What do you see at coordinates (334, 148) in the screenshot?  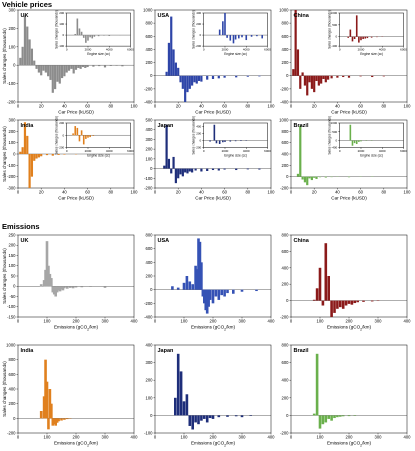 I see `panel-prices-brazil-inset-ytick-label: -400` at bounding box center [334, 148].